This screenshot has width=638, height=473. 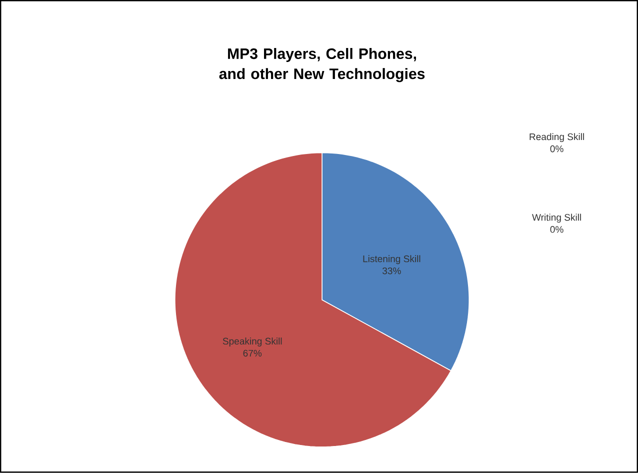 I want to click on slice-label: Speaking Skill, so click(x=252, y=342).